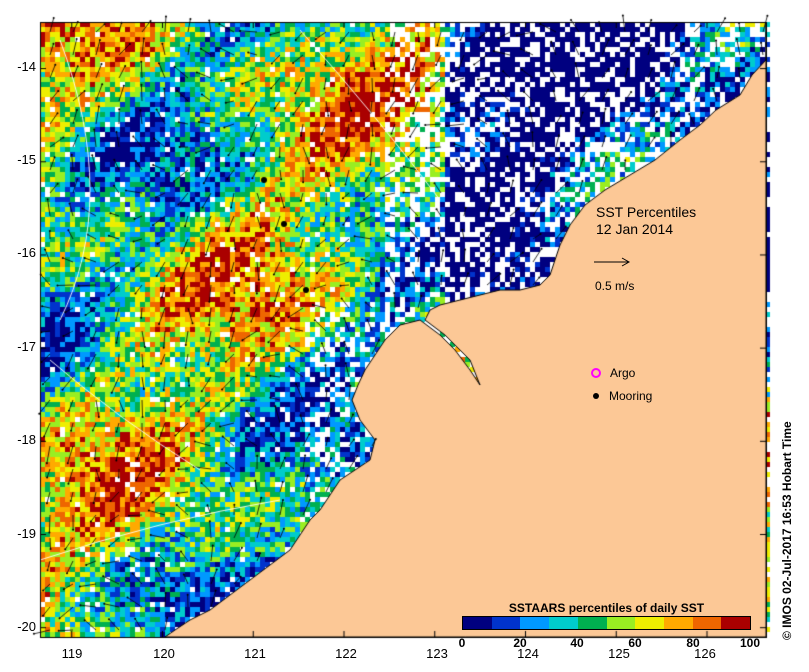 The height and width of the screenshot is (672, 809). Describe the element at coordinates (26, 533) in the screenshot. I see `lat-tick: -19` at that location.